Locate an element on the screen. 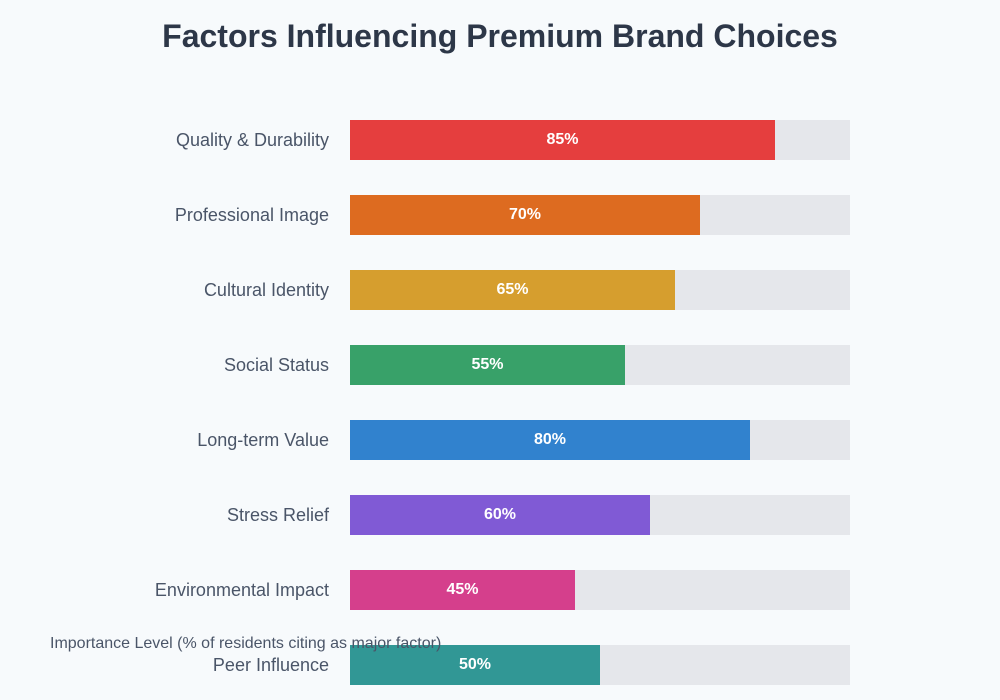  bar-value-label: 50% is located at coordinates (475, 664).